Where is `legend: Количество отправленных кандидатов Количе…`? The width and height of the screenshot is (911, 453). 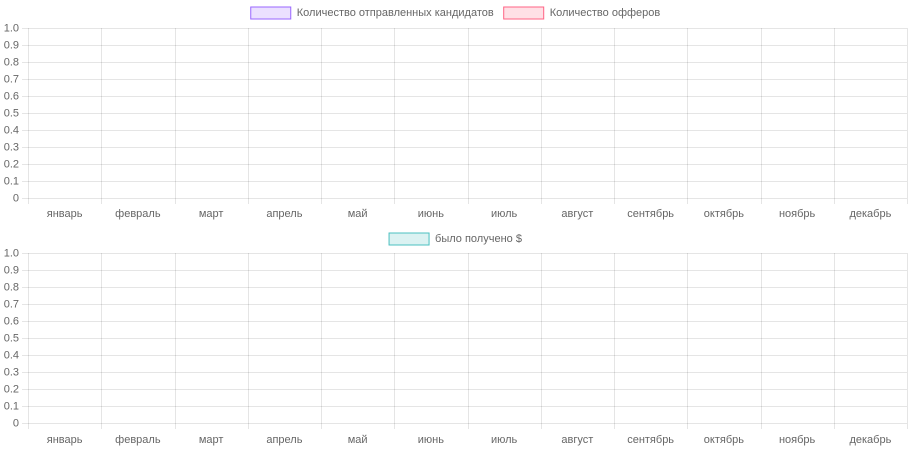
legend: Количество отправленных кандидатов Количе… is located at coordinates (455, 13).